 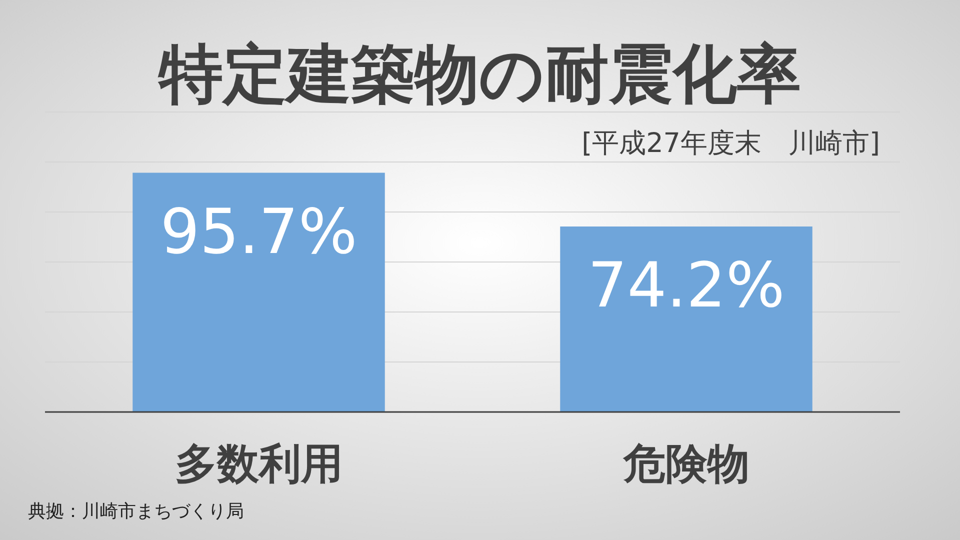 I want to click on data-label: 95.7%, so click(x=259, y=231).